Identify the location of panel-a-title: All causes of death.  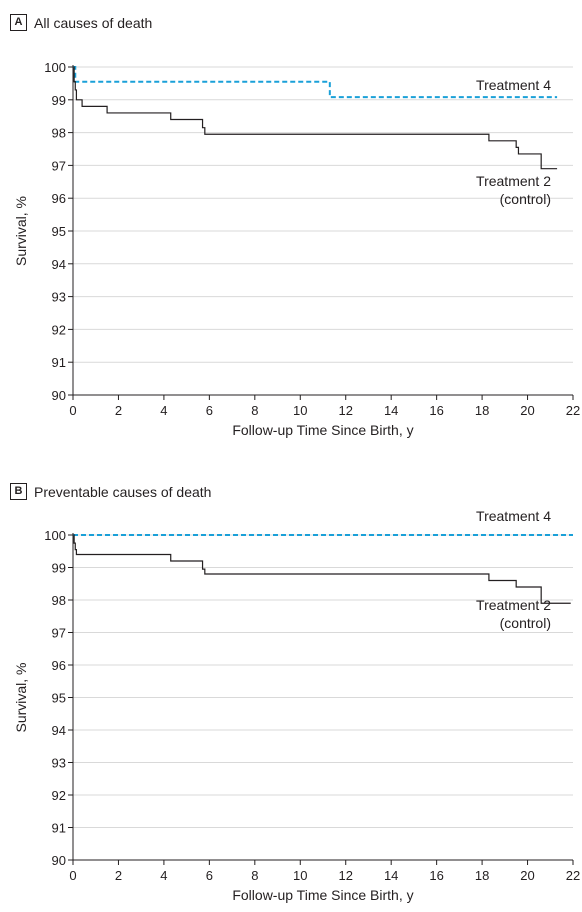
(93, 22).